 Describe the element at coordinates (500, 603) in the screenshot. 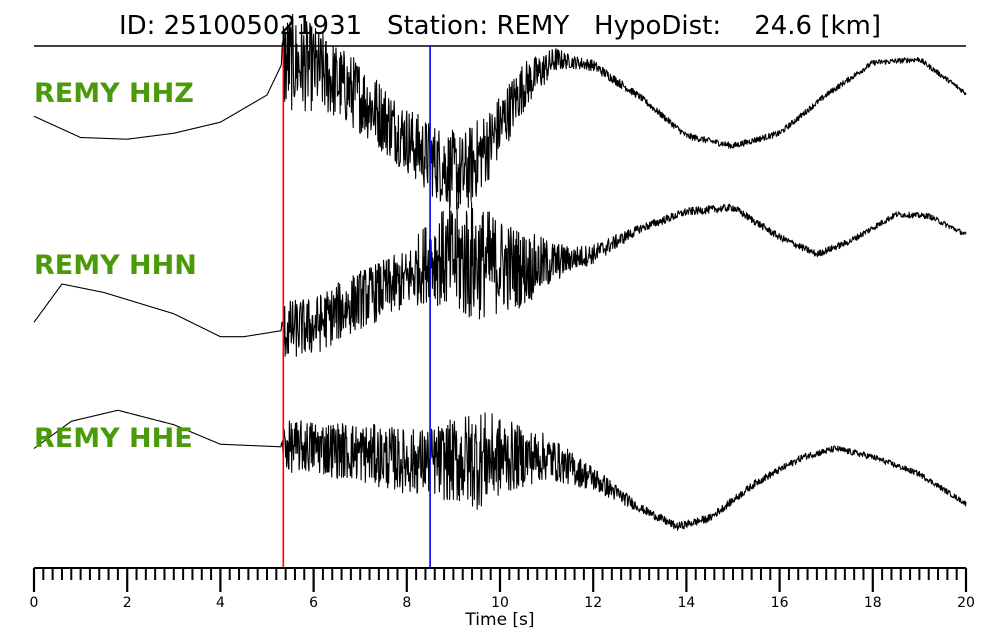

I see `x-tick-label: 10` at that location.